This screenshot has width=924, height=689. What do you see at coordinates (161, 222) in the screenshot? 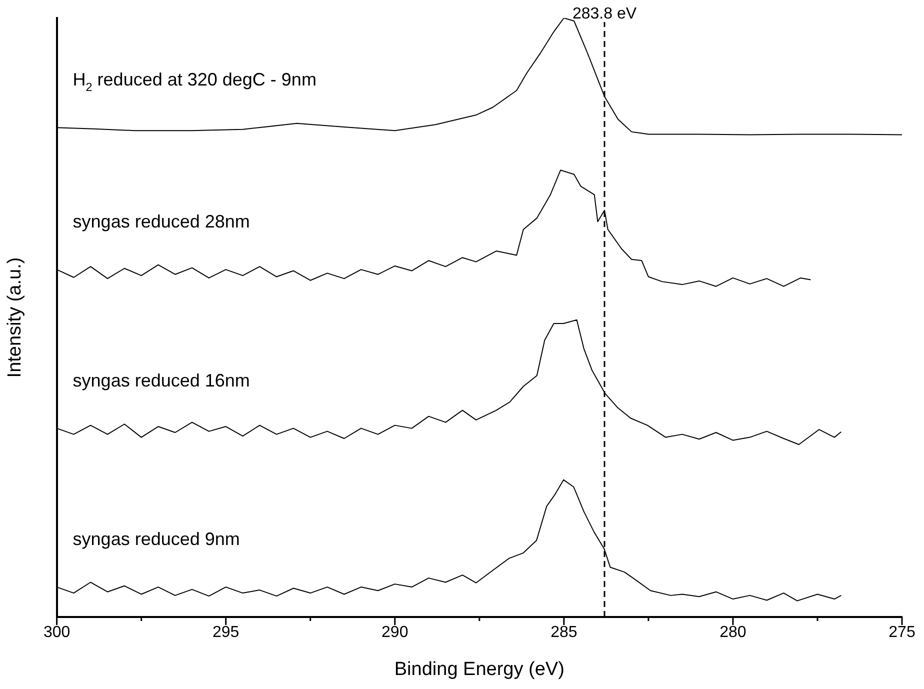
I see `text: syngas reduced 28nm` at bounding box center [161, 222].